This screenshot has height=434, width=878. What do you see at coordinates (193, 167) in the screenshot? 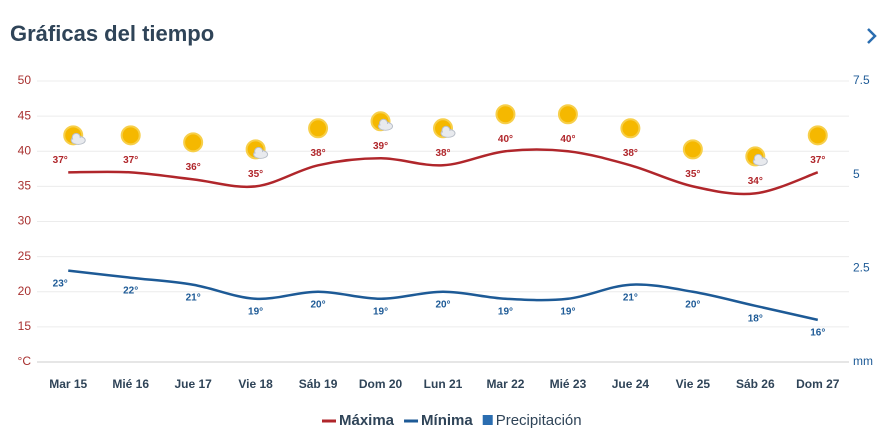
I see `data-label: 36°` at bounding box center [193, 167].